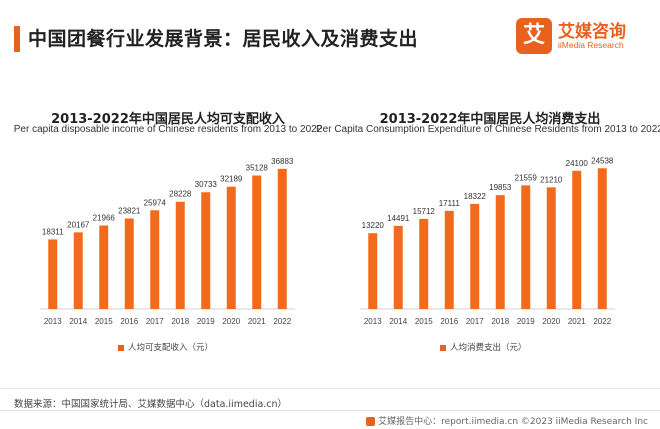 The height and width of the screenshot is (429, 660). Describe the element at coordinates (168, 119) in the screenshot. I see `income-chart-title: 2013-2022年中国居民人均可支配收入` at that location.